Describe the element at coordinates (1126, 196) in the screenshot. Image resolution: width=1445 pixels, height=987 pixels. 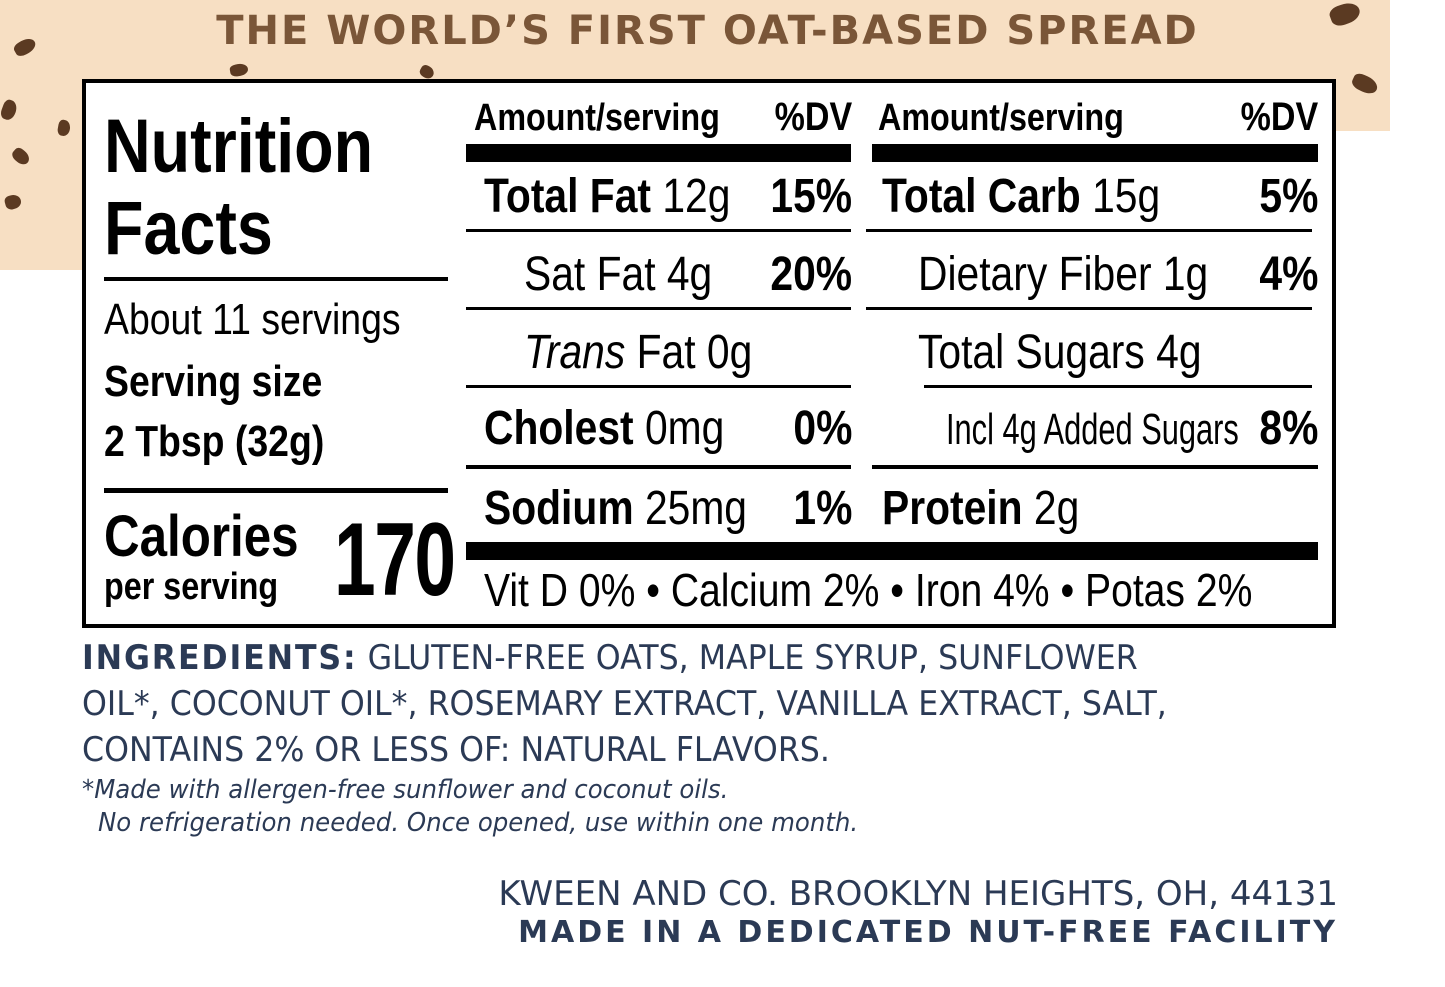
I see `total-carb-amount: 15g` at that location.